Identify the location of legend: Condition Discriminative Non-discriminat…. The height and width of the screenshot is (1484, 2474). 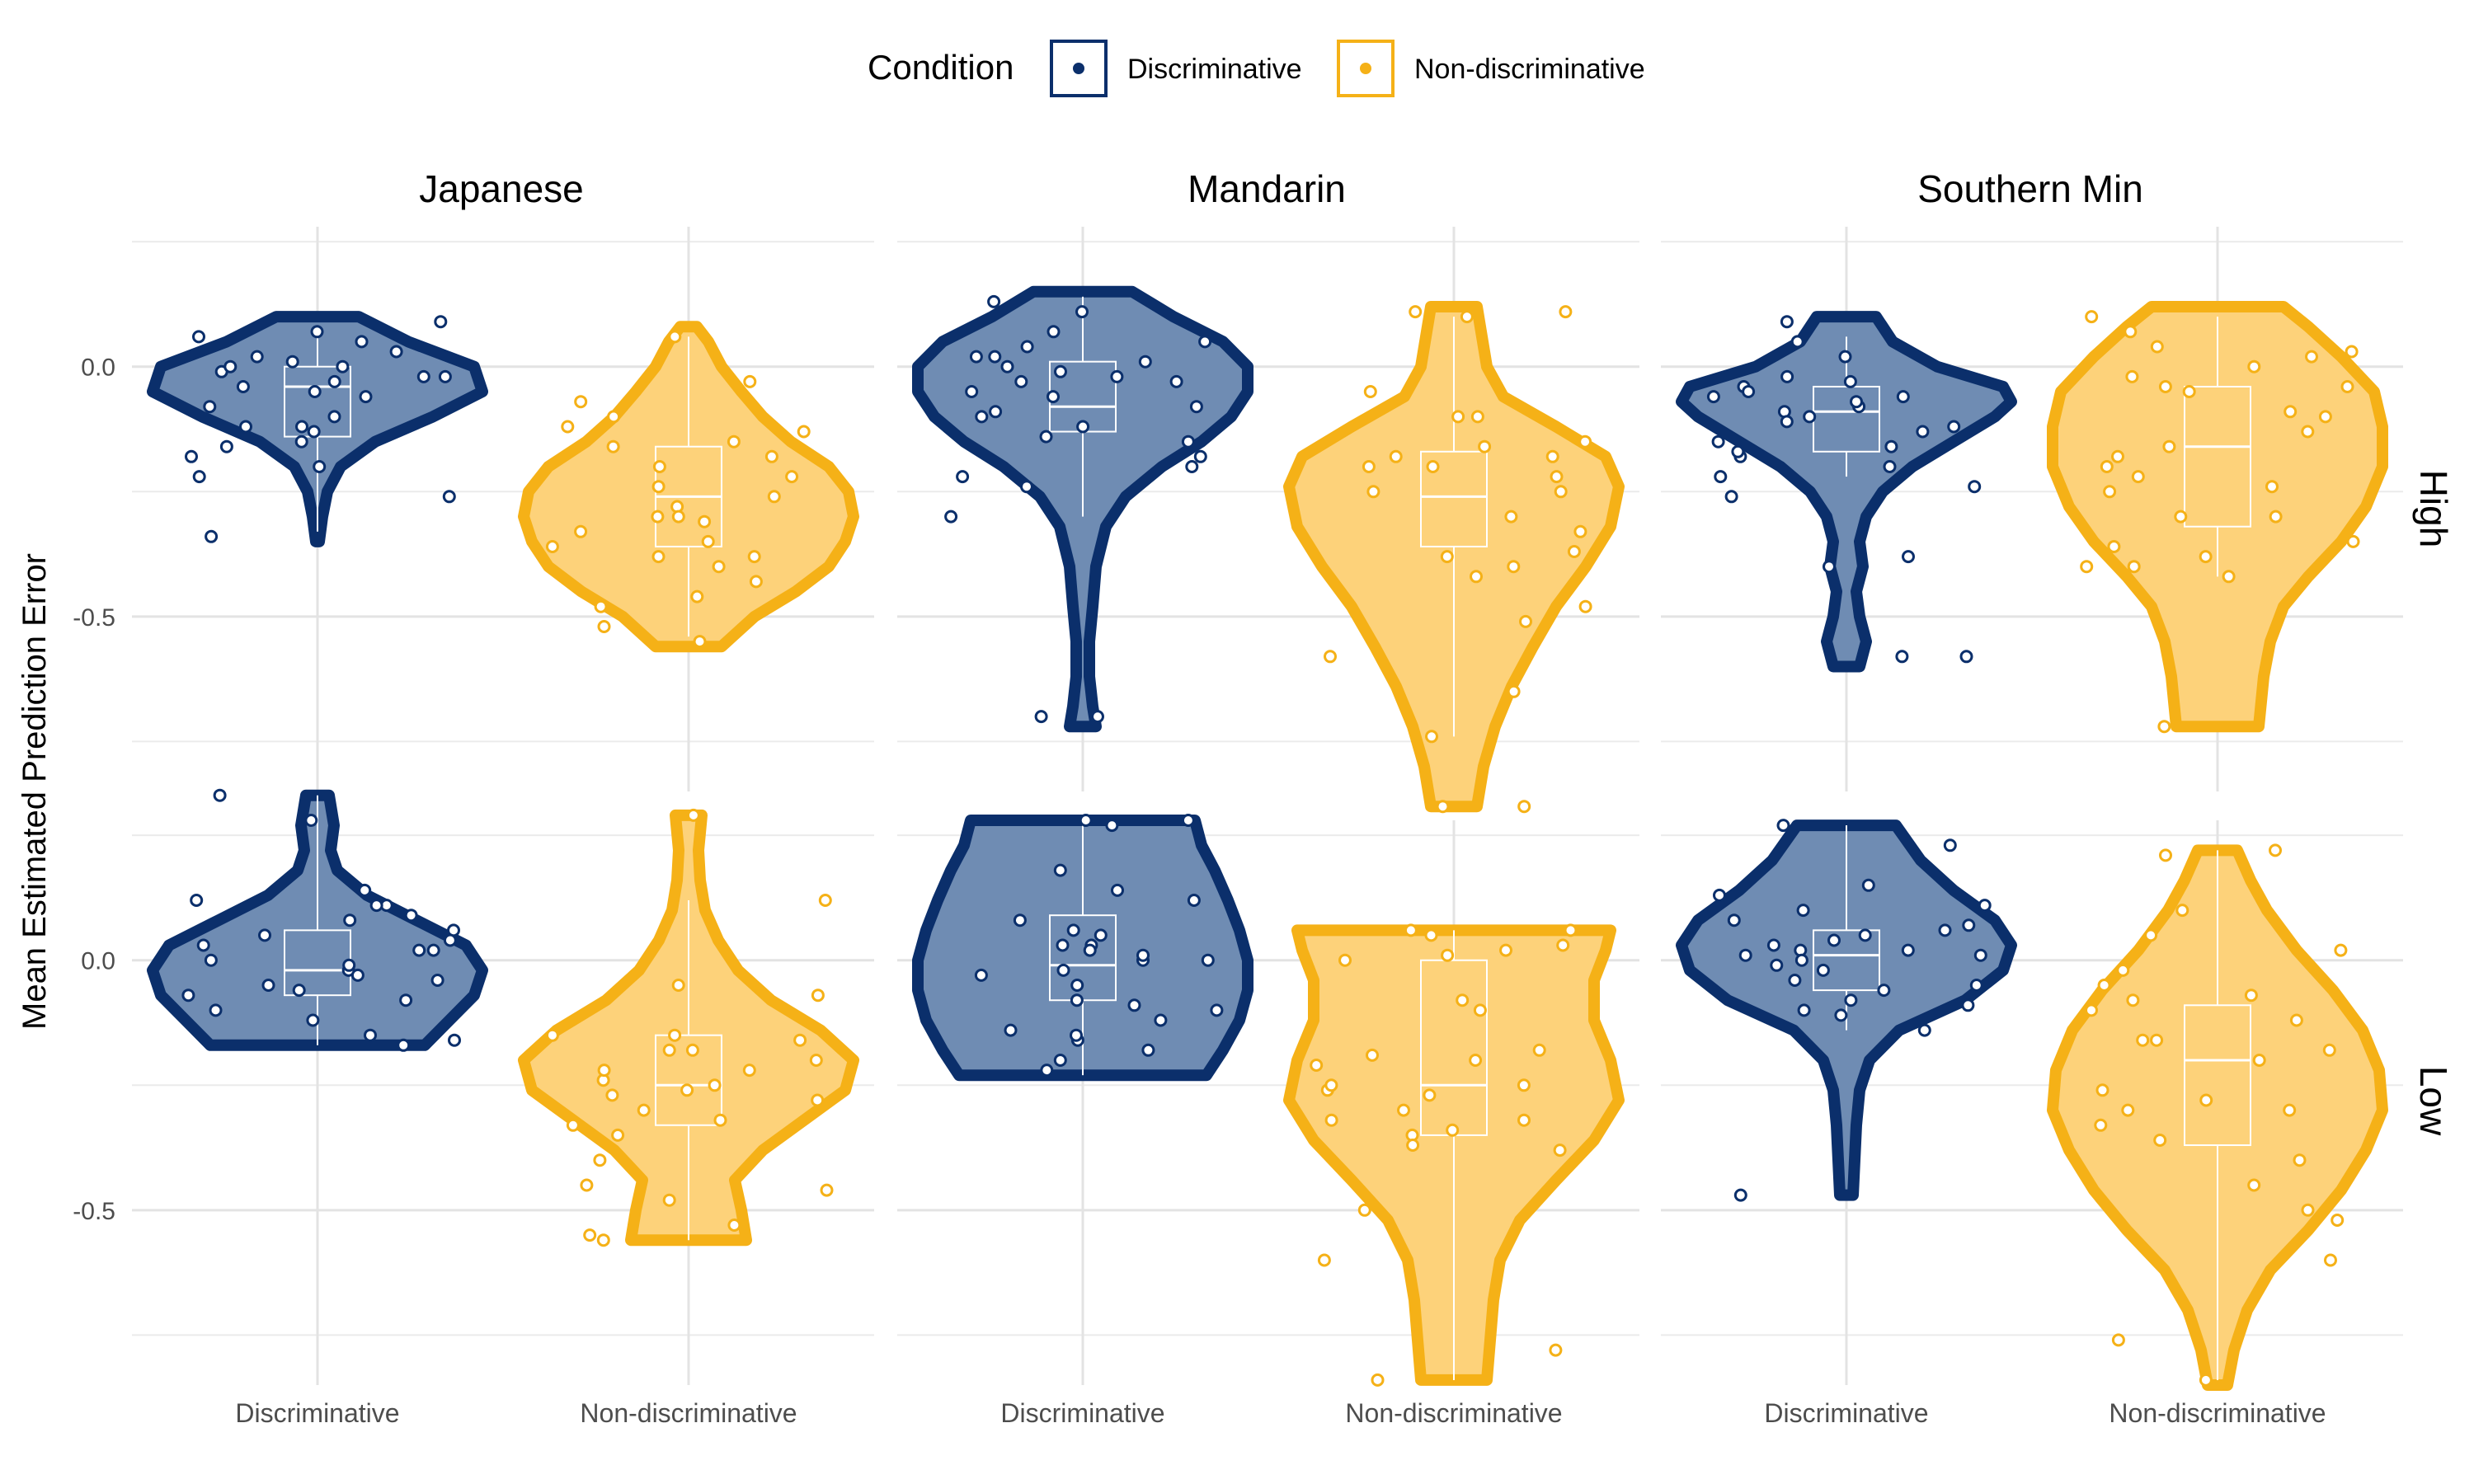
(1256, 68).